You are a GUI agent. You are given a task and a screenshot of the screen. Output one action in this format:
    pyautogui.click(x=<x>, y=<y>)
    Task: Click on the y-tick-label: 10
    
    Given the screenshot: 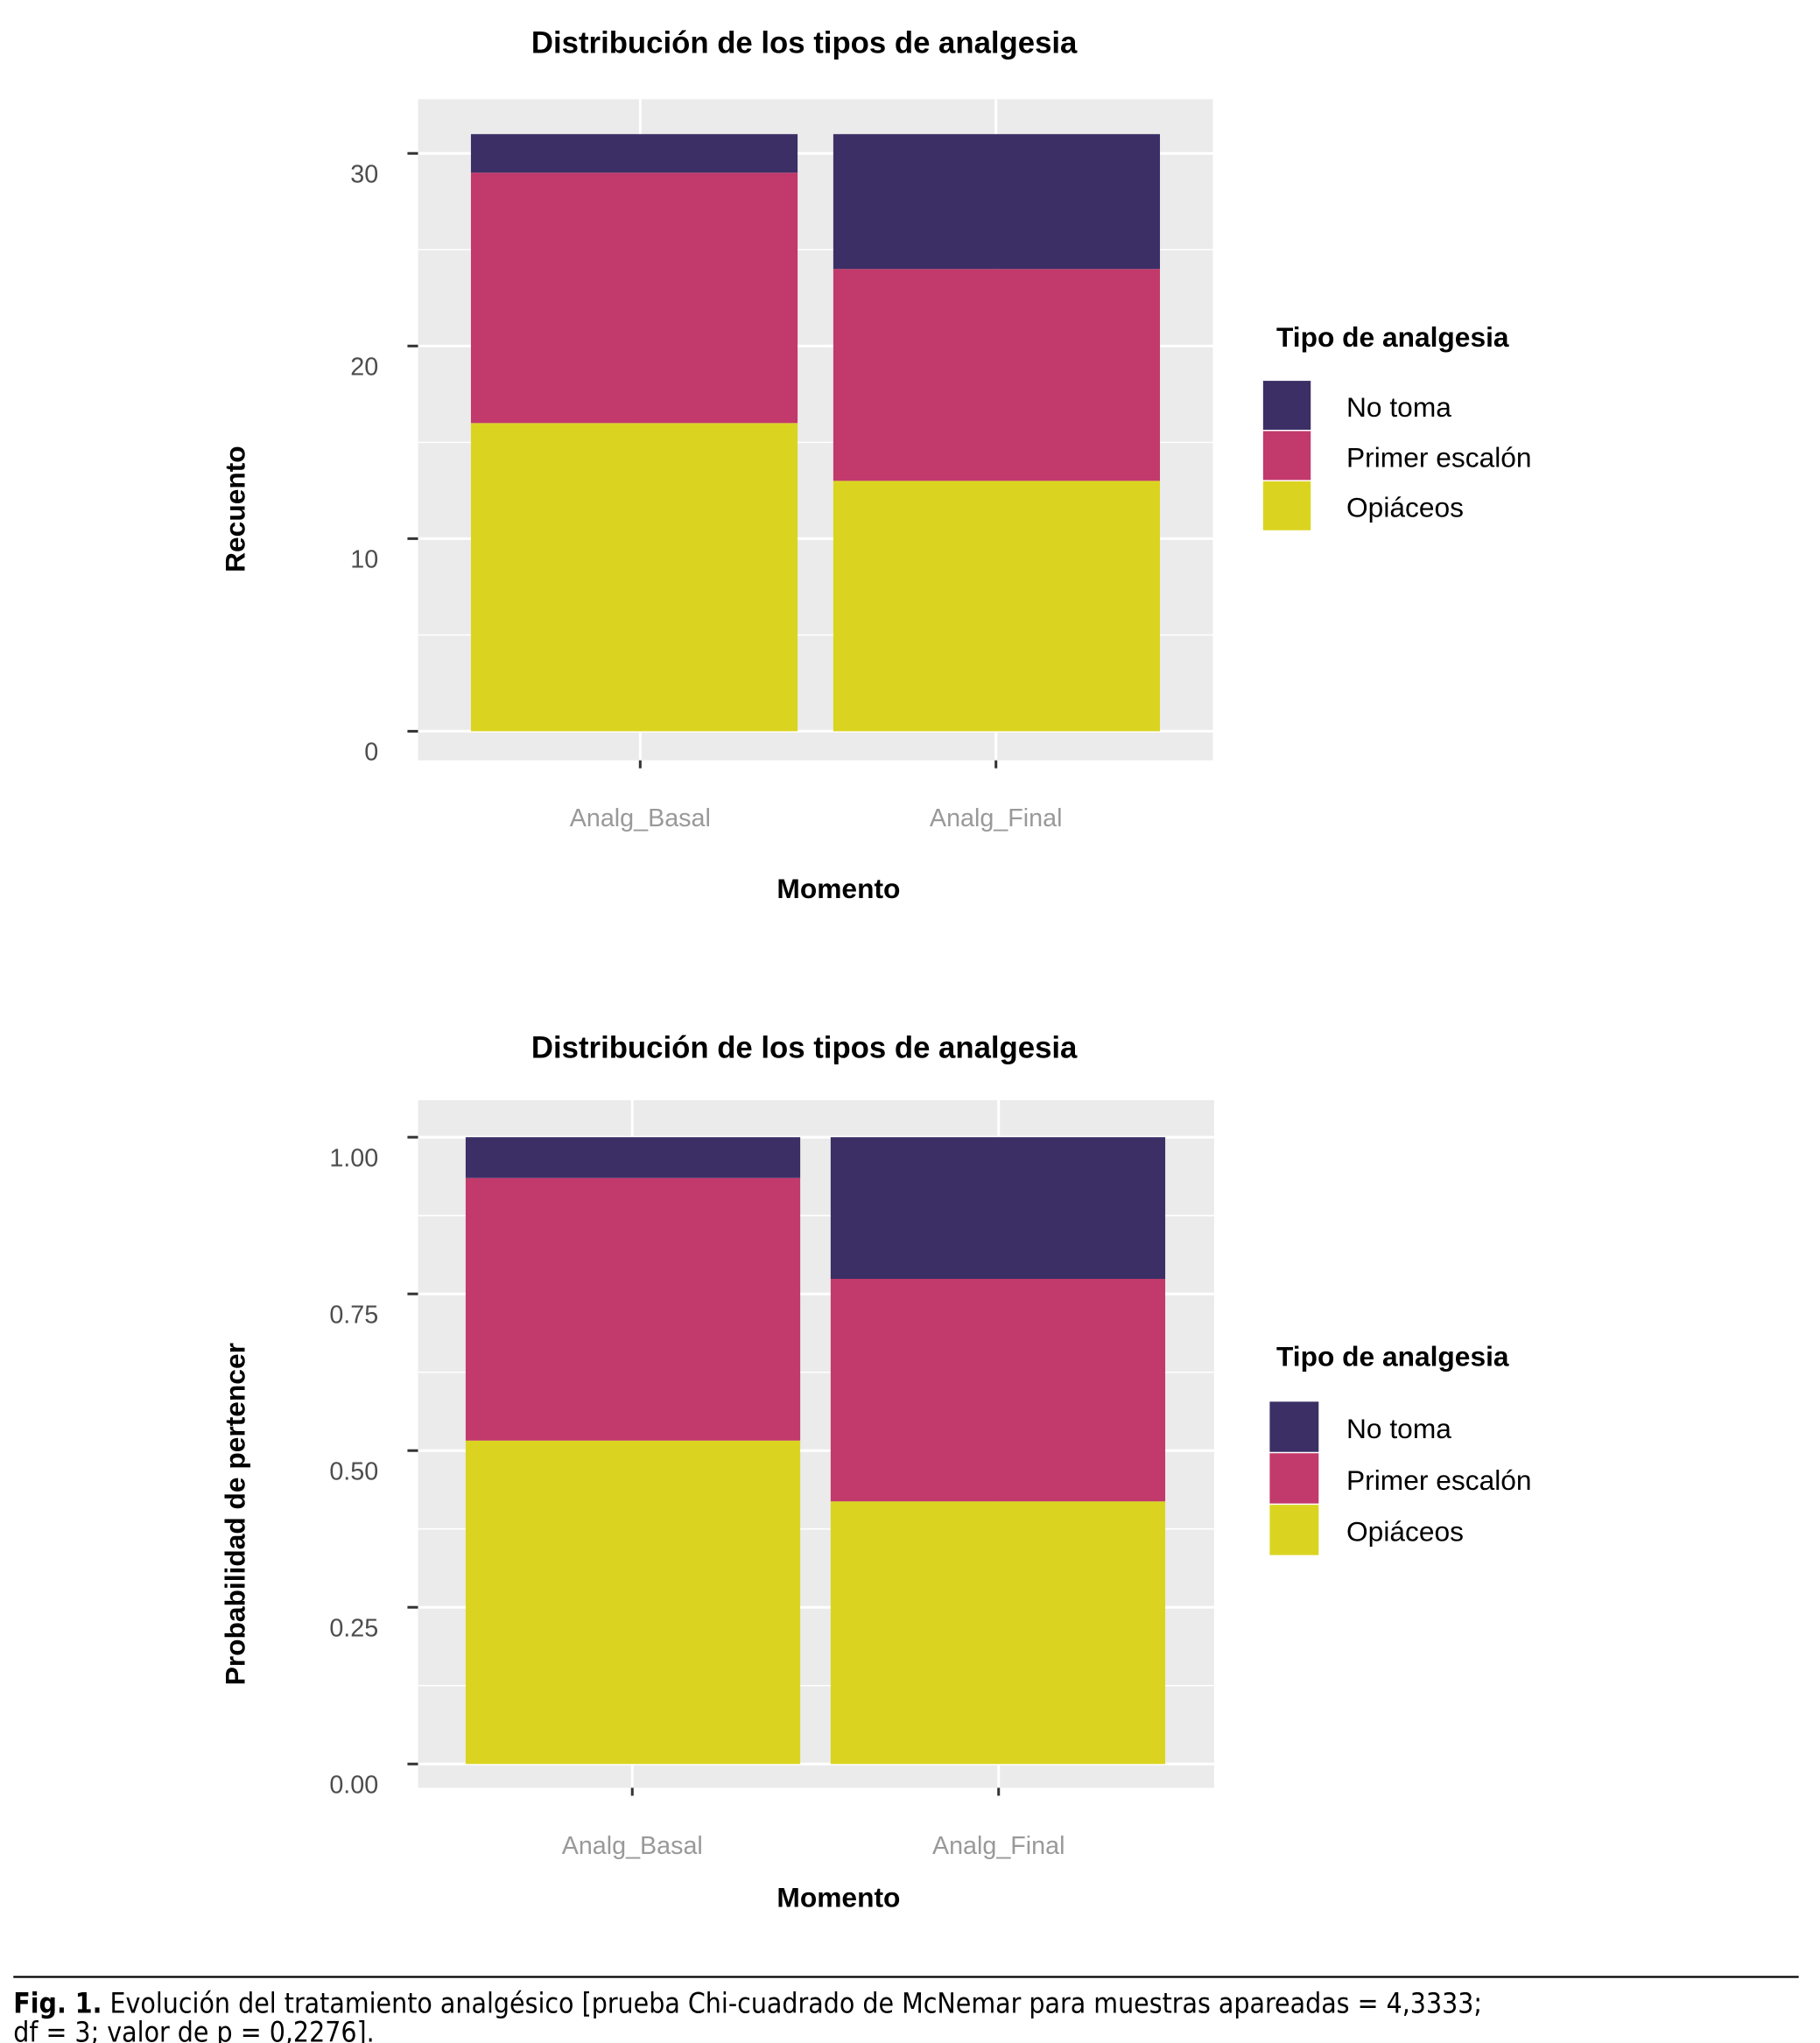 What is the action you would take?
    pyautogui.click(x=364, y=560)
    